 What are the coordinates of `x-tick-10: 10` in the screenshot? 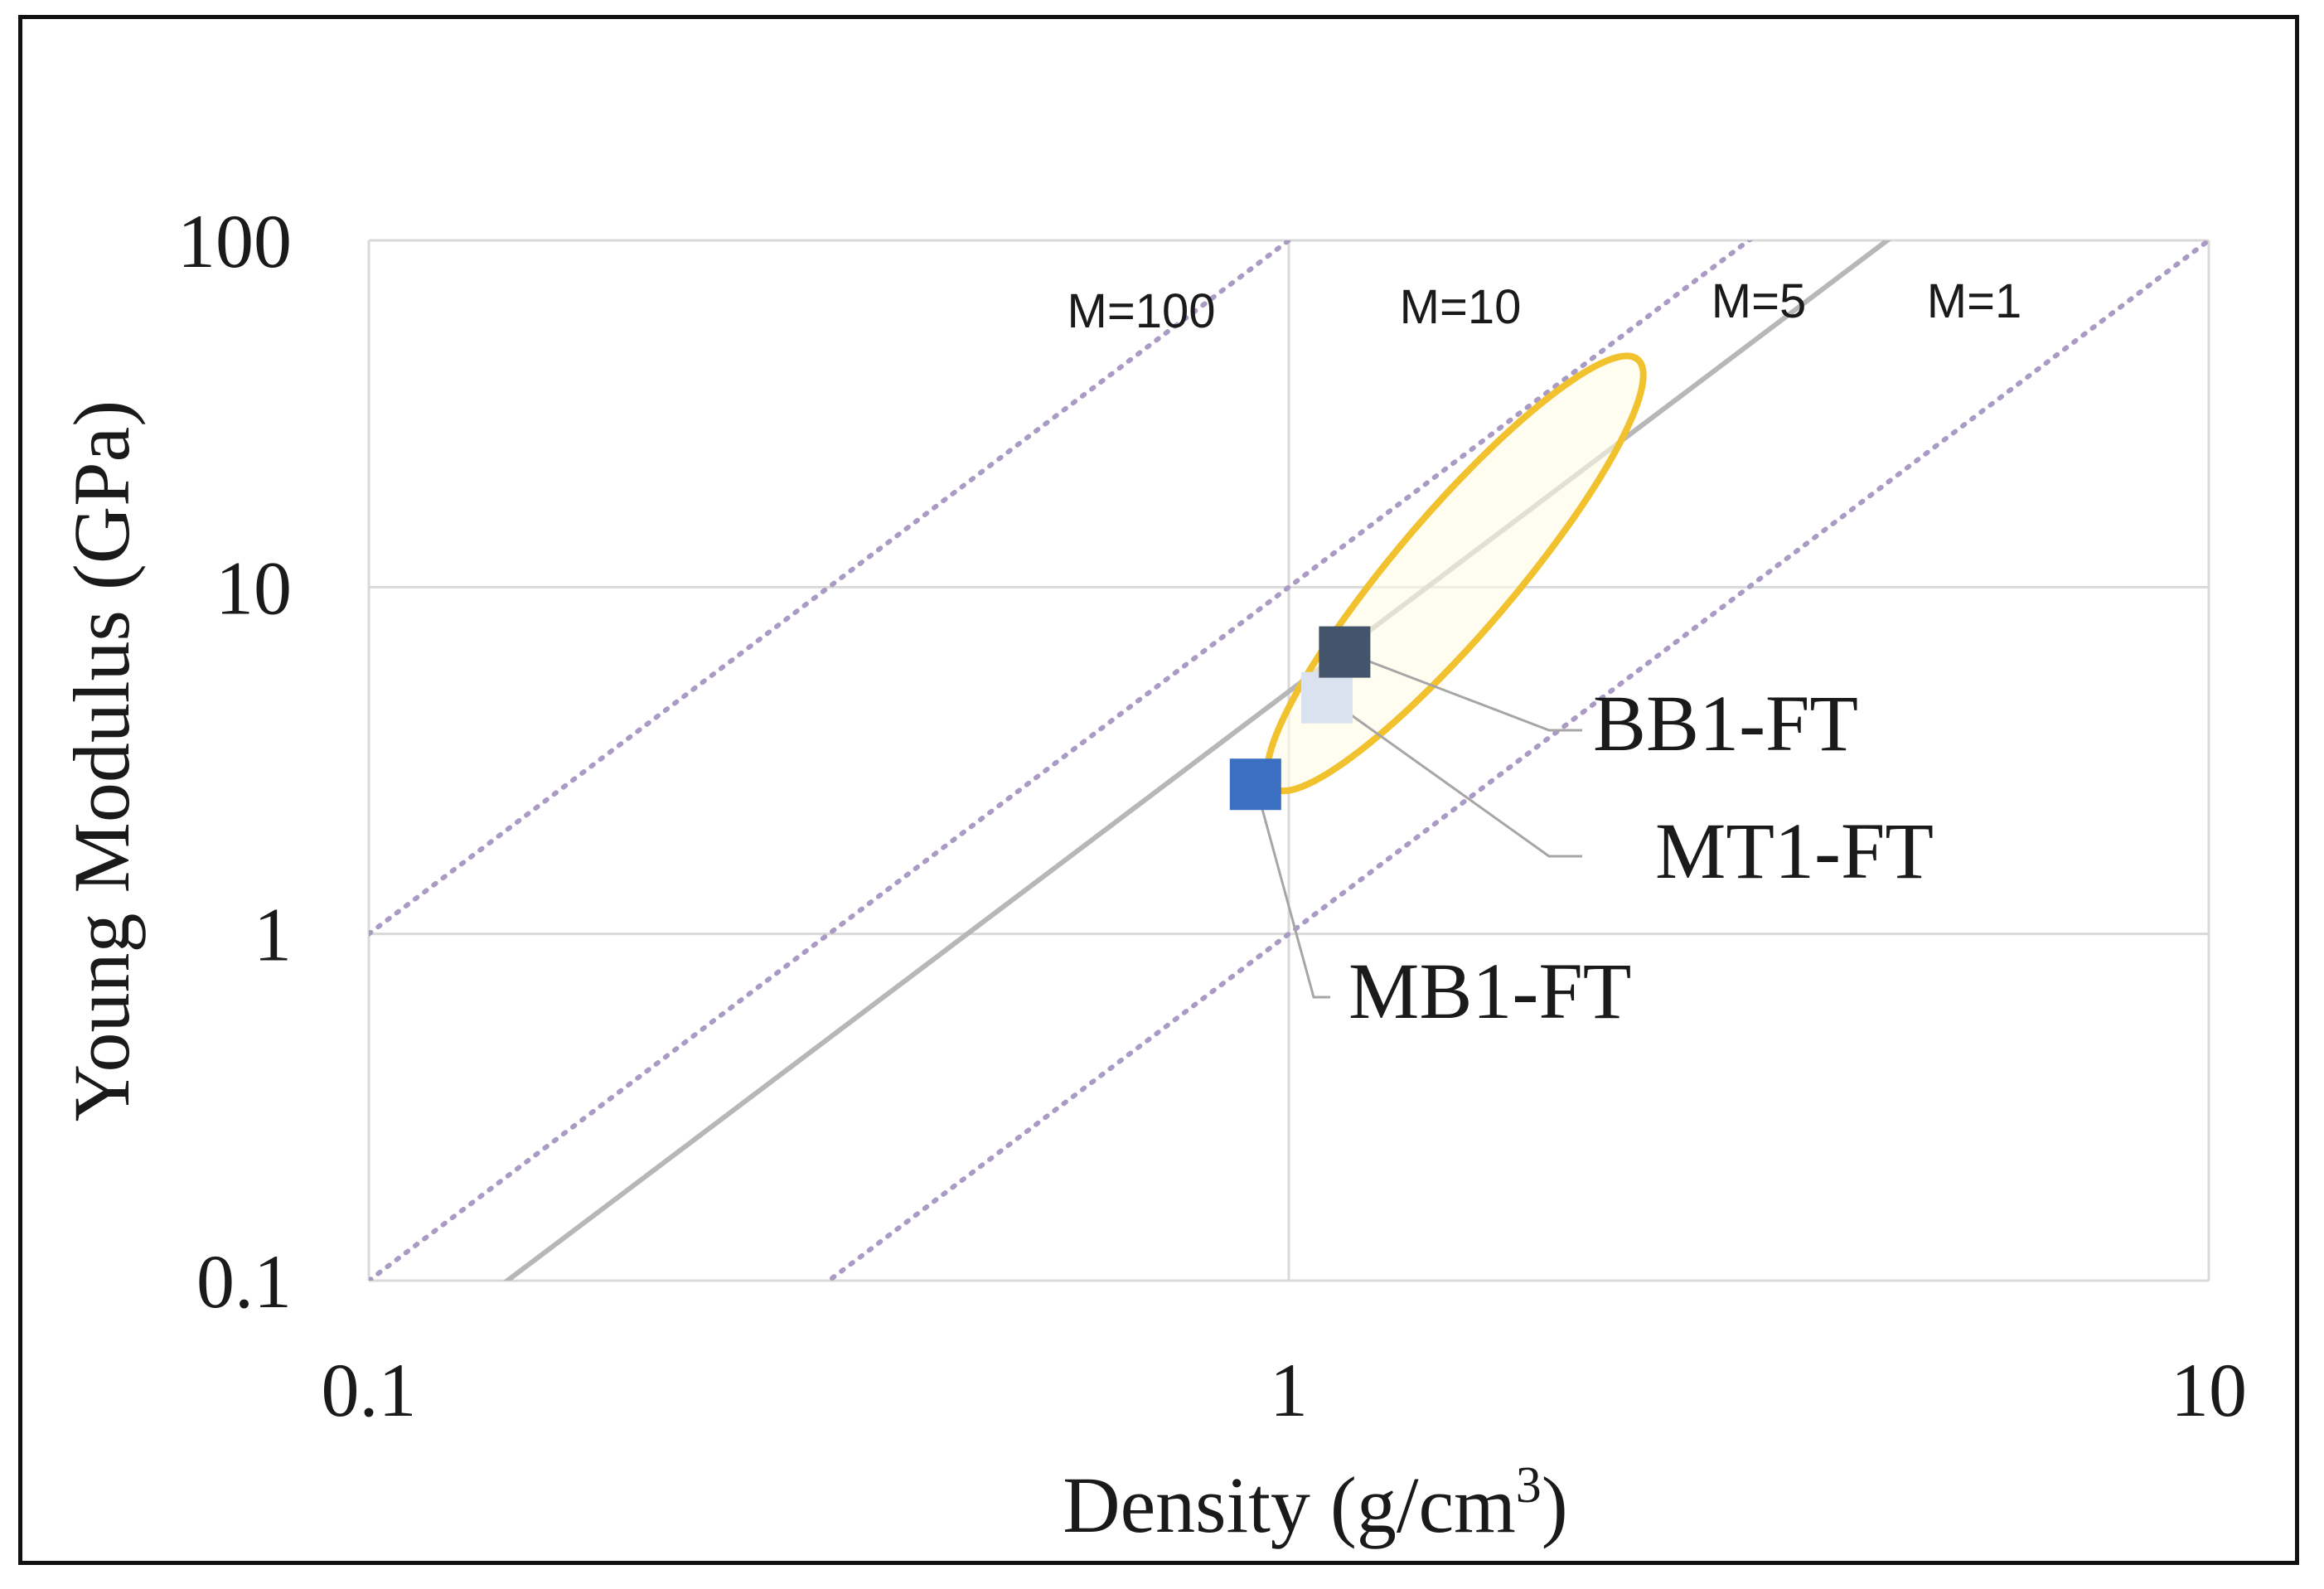 It's located at (2209, 1390).